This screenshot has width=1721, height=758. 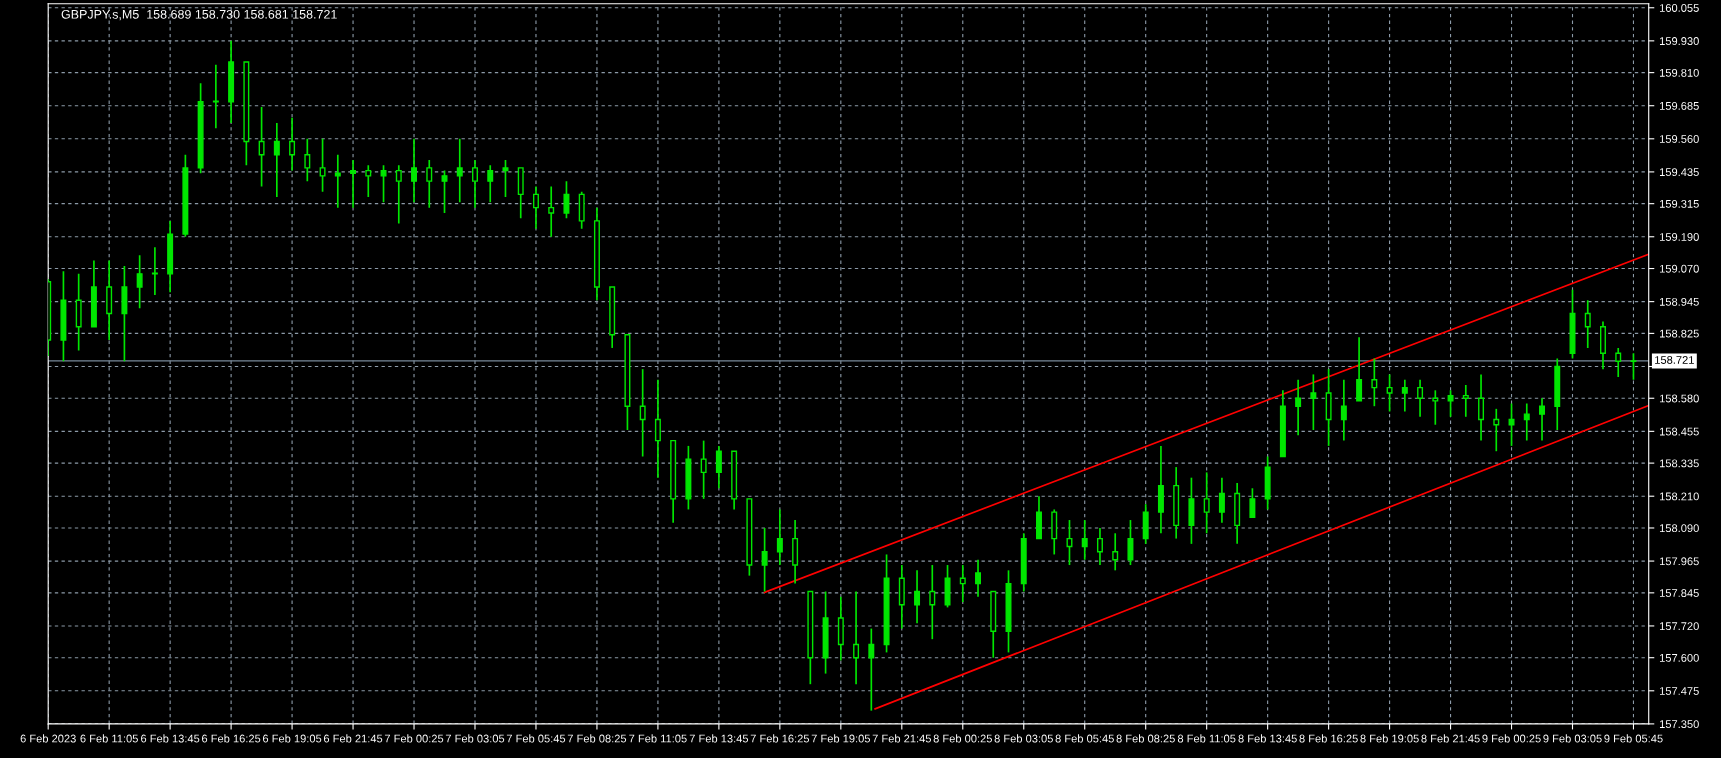 What do you see at coordinates (1679, 528) in the screenshot?
I see `y-tick-label: 158.090` at bounding box center [1679, 528].